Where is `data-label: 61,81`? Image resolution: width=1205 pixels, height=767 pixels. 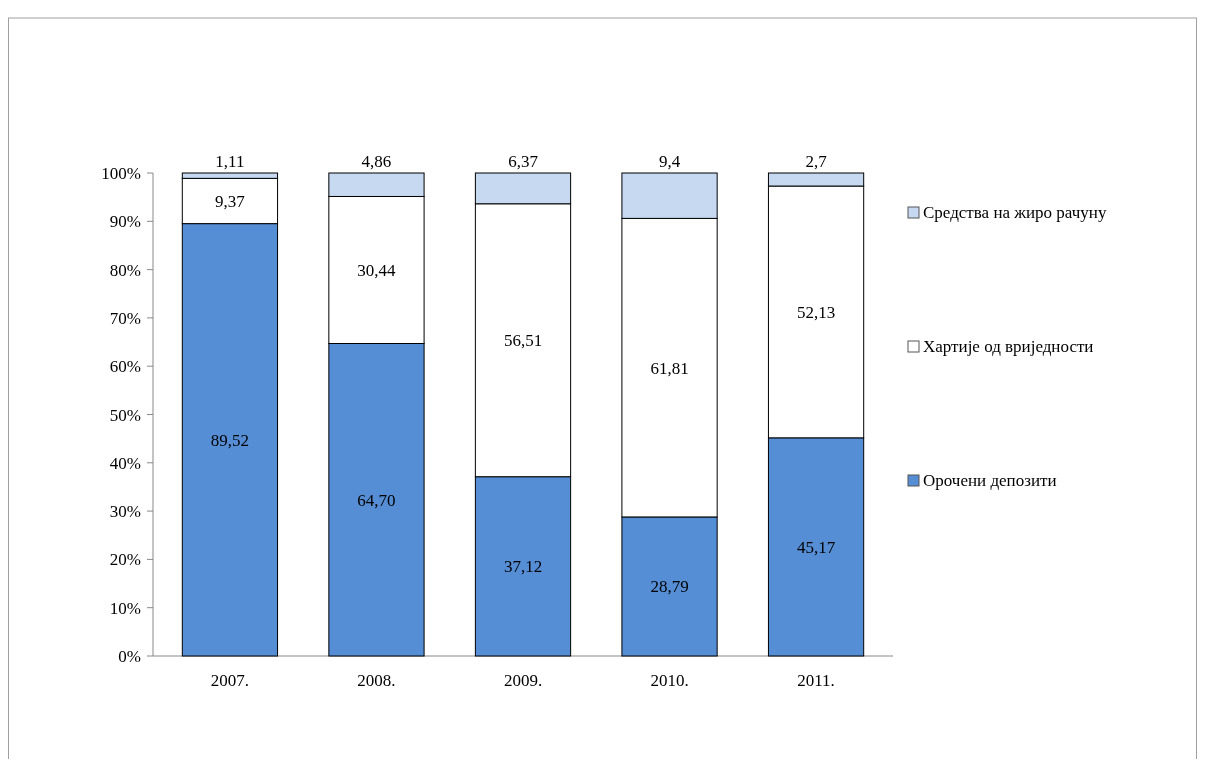
data-label: 61,81 is located at coordinates (669, 368).